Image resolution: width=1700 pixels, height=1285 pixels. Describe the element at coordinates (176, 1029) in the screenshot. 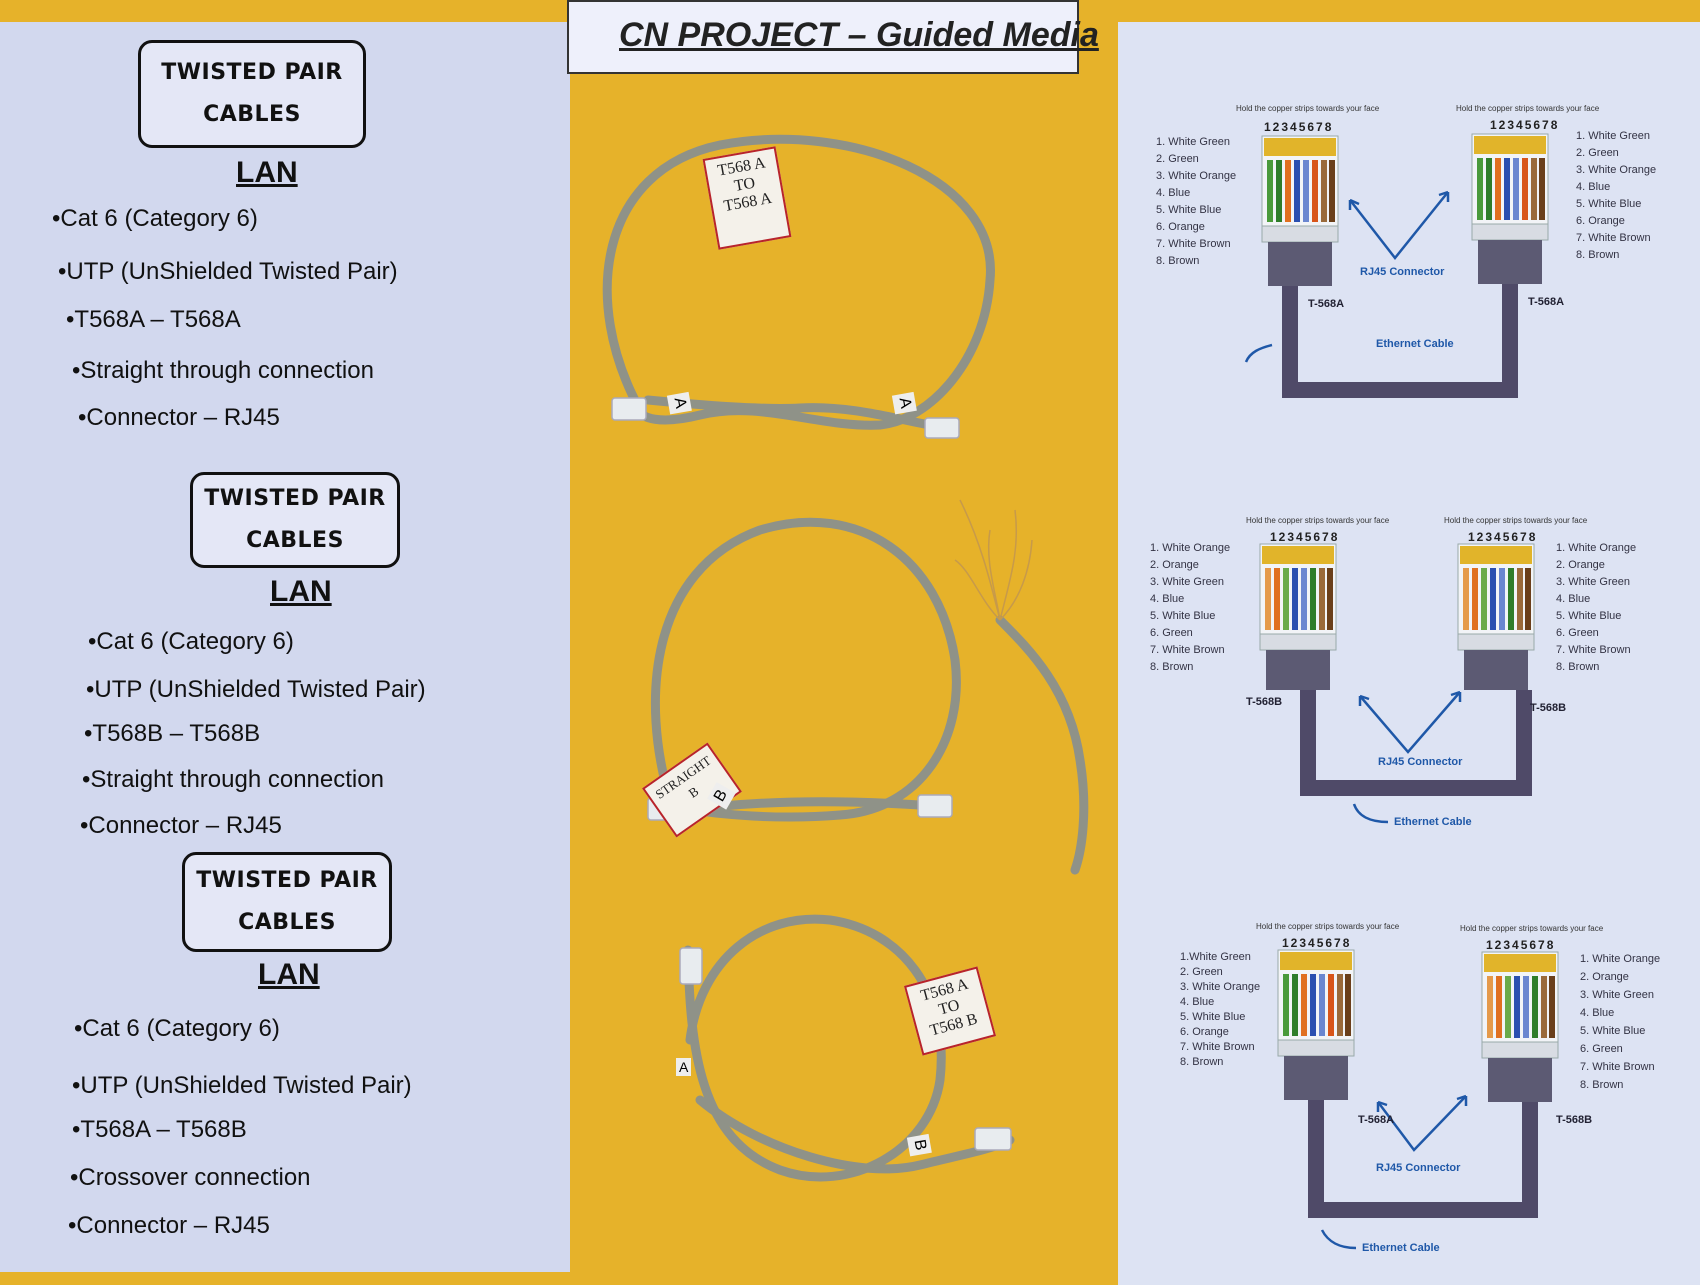

I see `section-3-bullet: Cat 6 (Category 6)` at that location.